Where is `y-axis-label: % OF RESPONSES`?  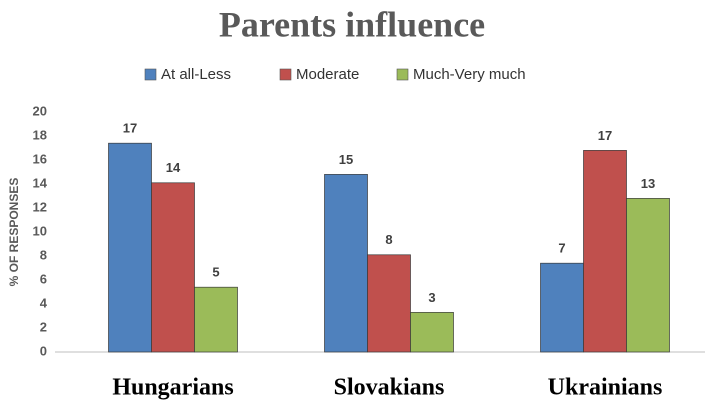 y-axis-label: % OF RESPONSES is located at coordinates (14, 232).